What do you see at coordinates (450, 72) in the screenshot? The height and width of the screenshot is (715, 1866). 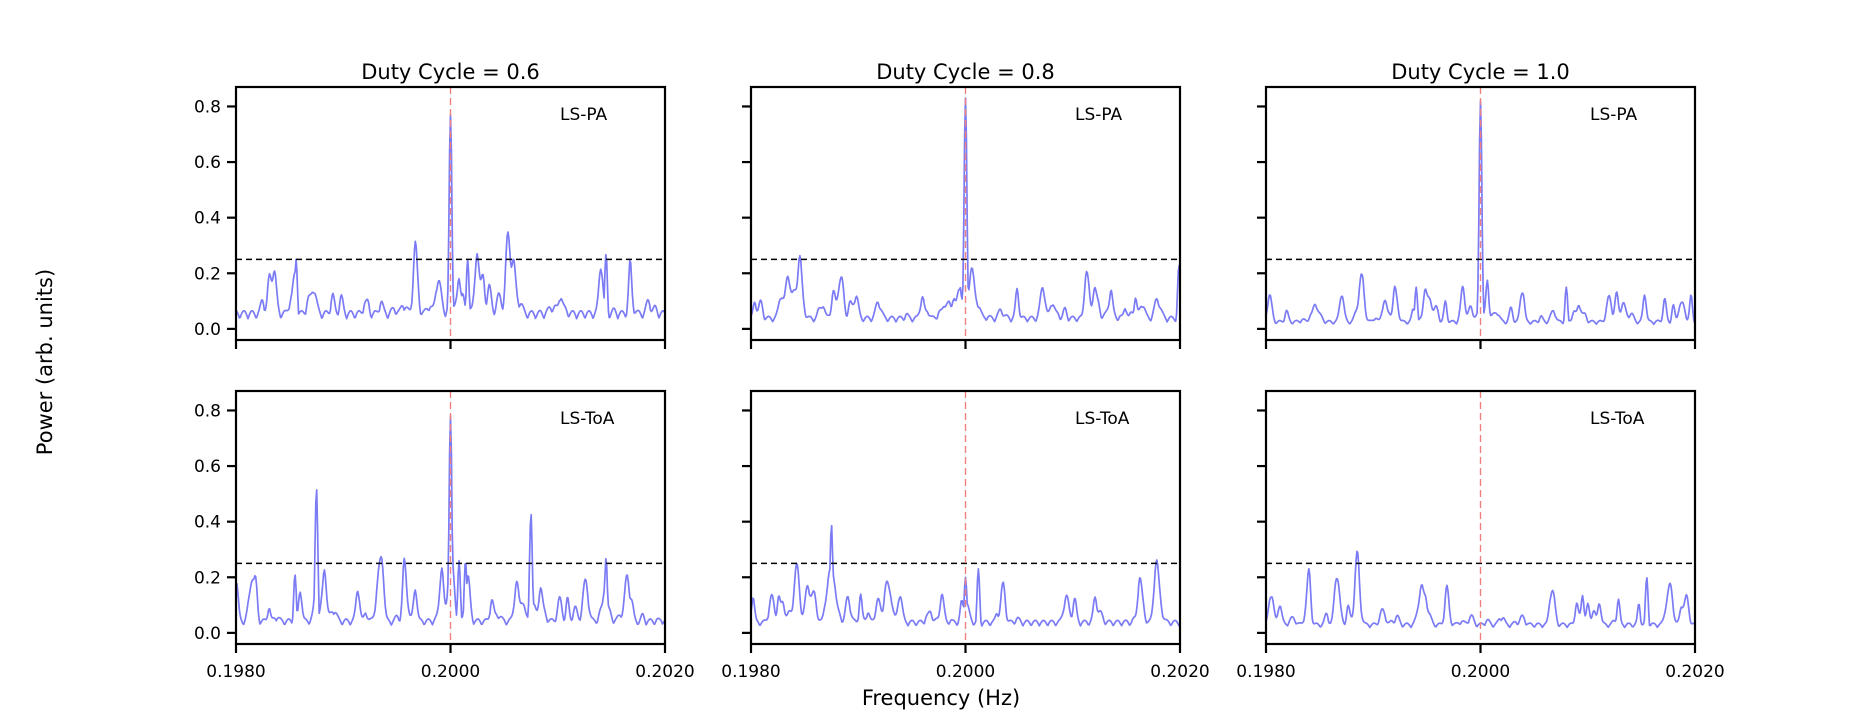 I see `panel-title: Duty Cycle = 0.6` at bounding box center [450, 72].